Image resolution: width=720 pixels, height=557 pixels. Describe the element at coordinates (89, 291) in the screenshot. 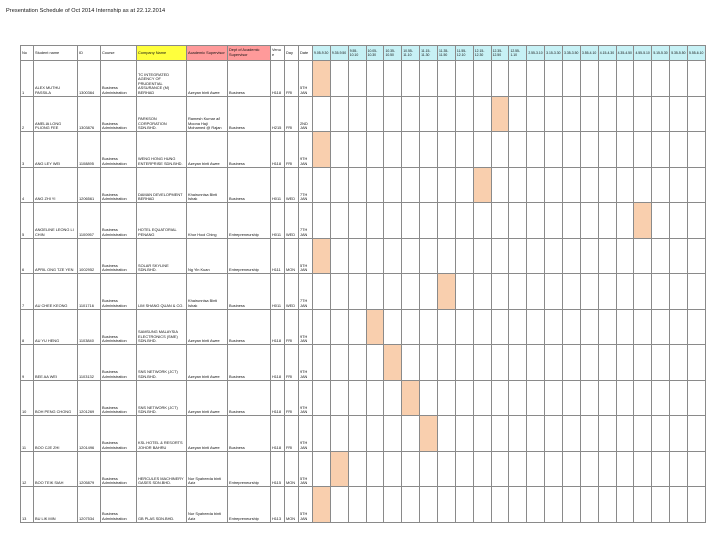

I see `student-id-cell: 1101716` at that location.